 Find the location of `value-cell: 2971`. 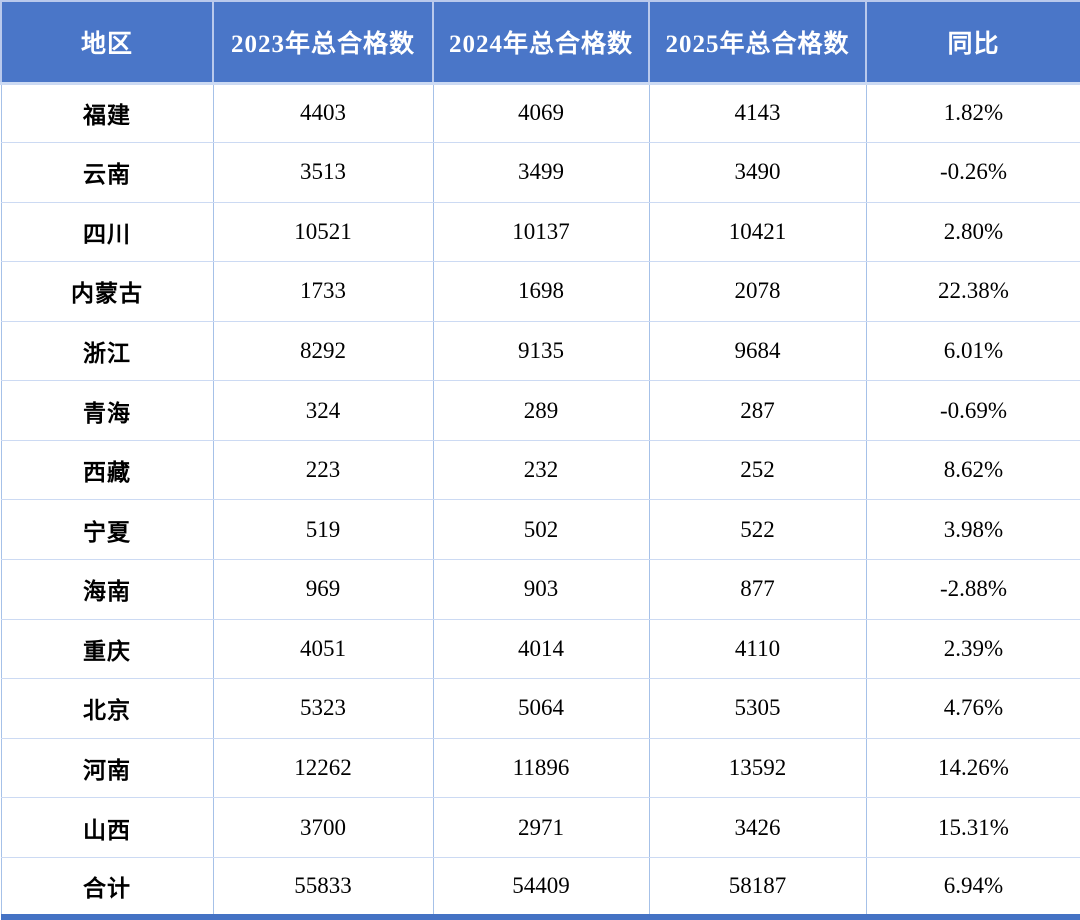

value-cell: 2971 is located at coordinates (541, 827).